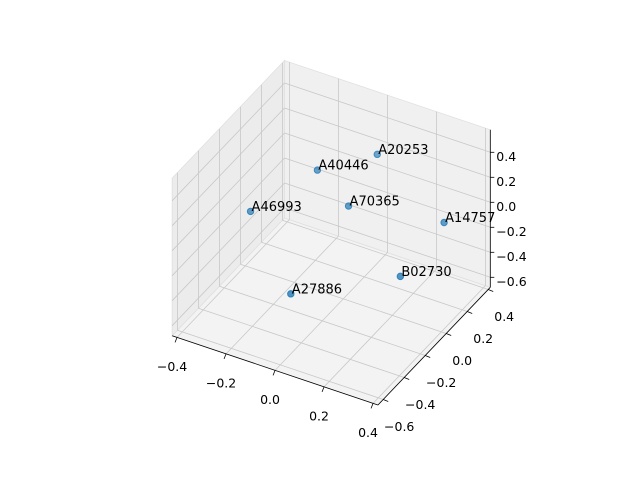 Image resolution: width=640 pixels, height=480 pixels. I want to click on point-label: A20253, so click(403, 150).